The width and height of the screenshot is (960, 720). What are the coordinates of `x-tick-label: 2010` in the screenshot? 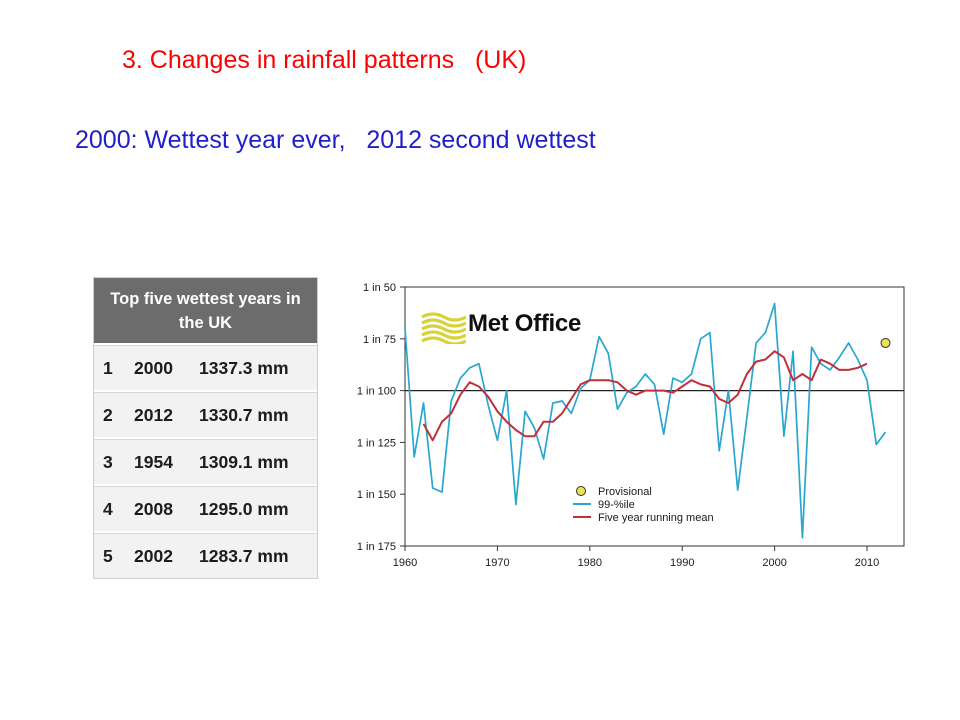 It's located at (867, 563).